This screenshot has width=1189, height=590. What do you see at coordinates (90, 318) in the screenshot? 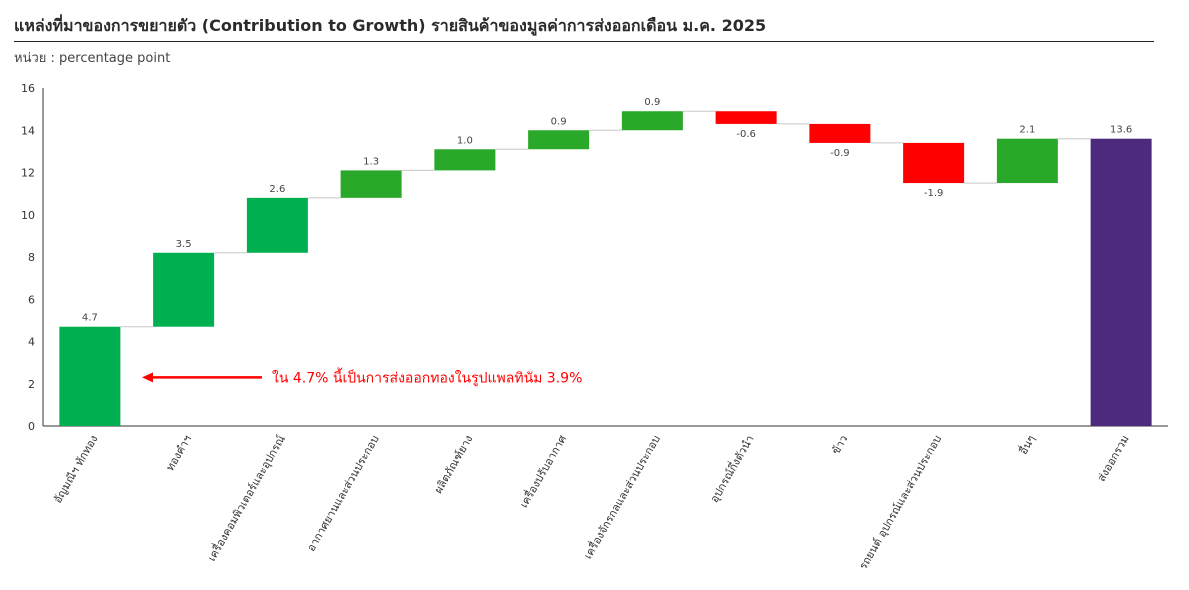
I see `data-label-1: 4.7` at bounding box center [90, 318].